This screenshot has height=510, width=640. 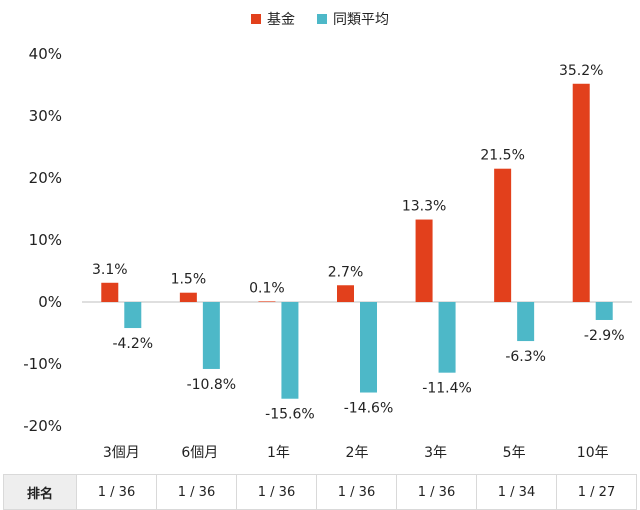 I want to click on legend-swatch-peer, so click(x=322, y=19).